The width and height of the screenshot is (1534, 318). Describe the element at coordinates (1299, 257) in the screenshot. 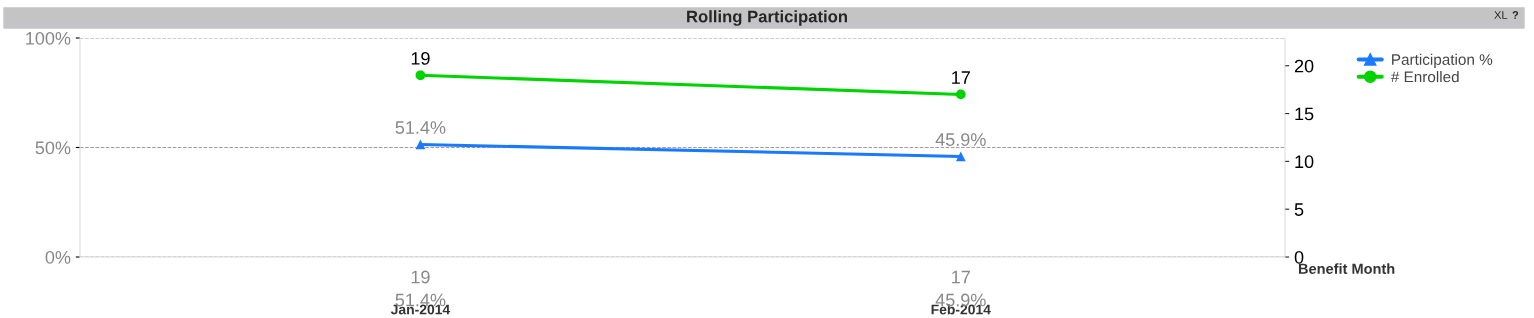

I see `y2-tick-label: 0` at that location.